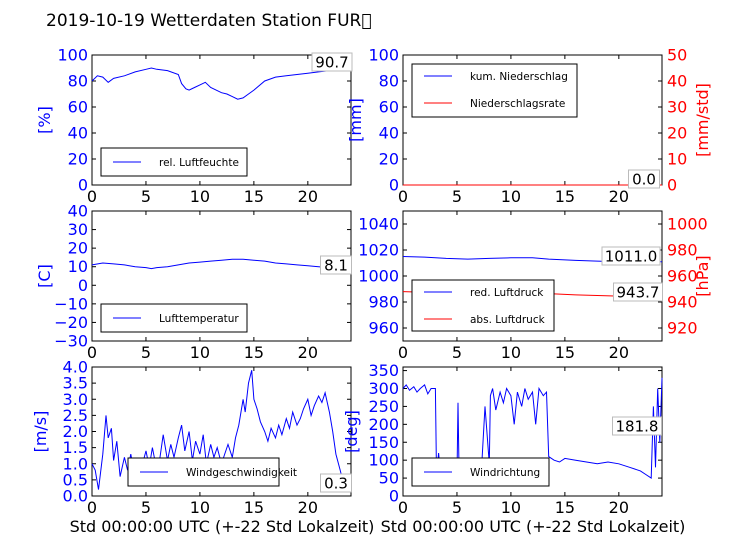  I want to click on y-axis-label: [m/s], so click(40, 432).